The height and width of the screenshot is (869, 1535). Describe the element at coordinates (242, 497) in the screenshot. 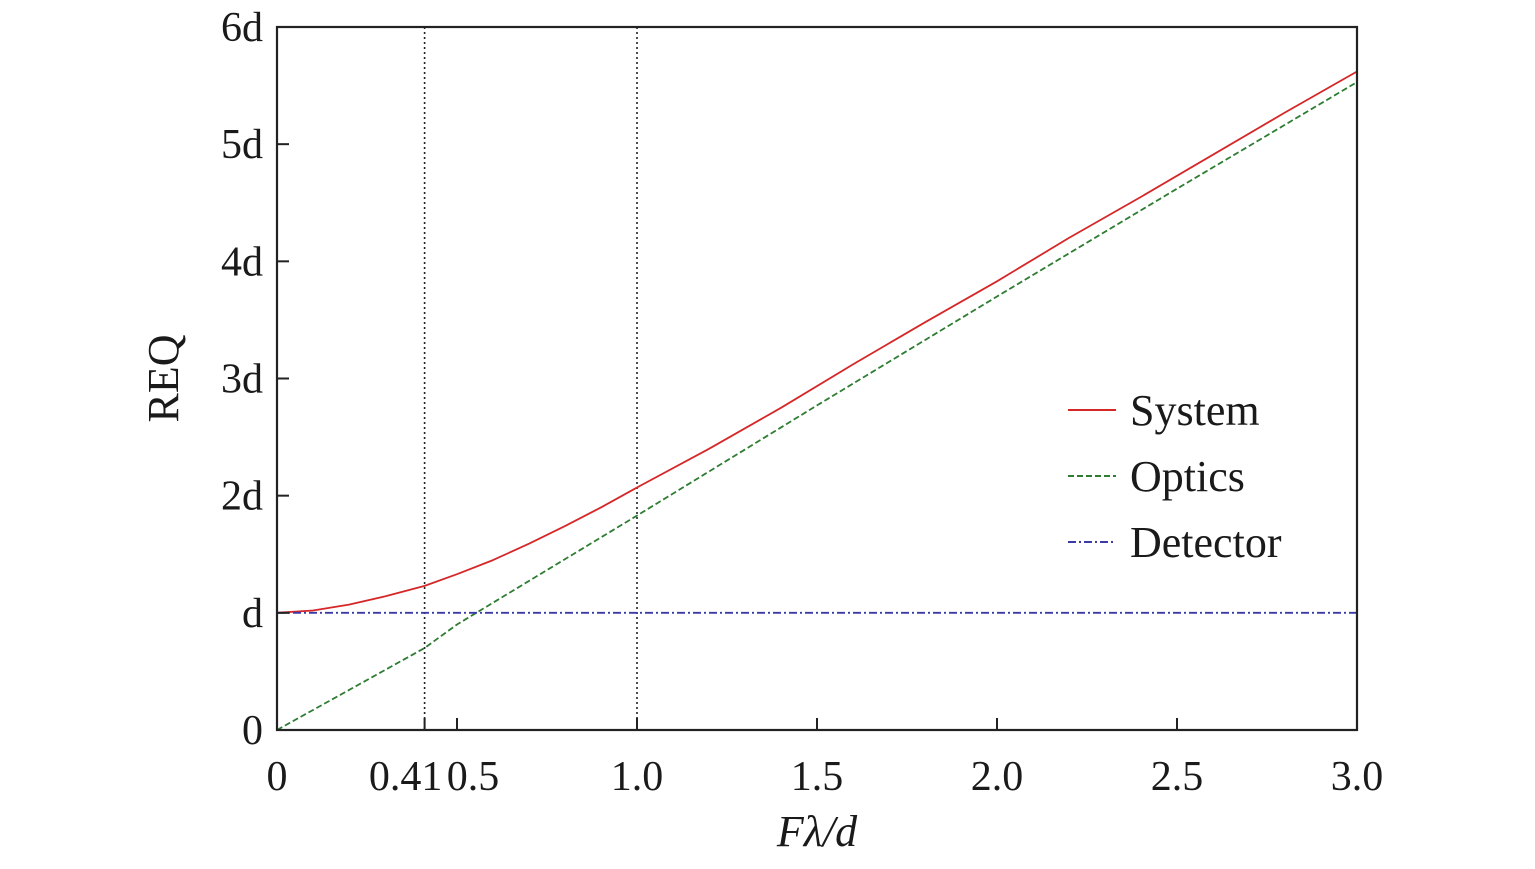

I see `y-tick-label: 2d` at that location.